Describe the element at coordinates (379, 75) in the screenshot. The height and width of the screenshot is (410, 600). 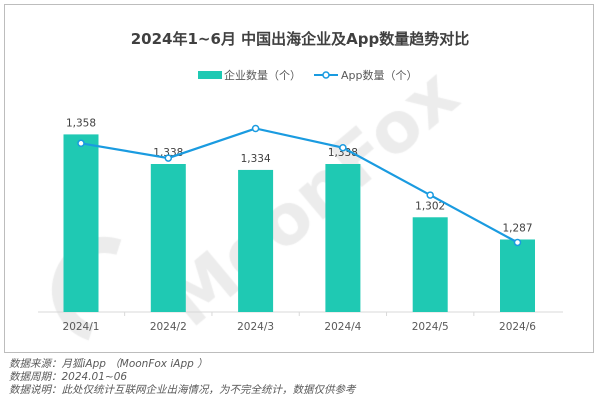
I see `legend-line-label: App数量（个）` at that location.